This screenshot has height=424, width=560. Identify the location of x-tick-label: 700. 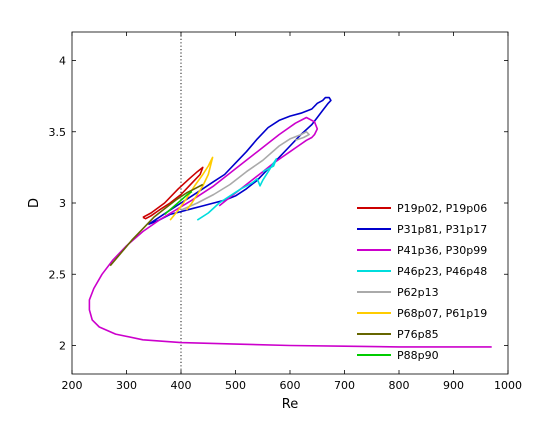
(344, 385).